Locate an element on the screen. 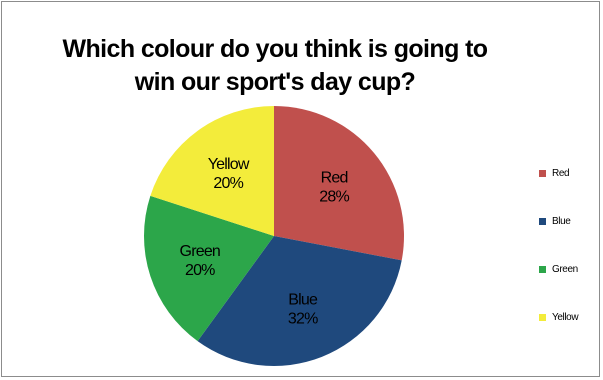  pie-slice-red is located at coordinates (339, 183).